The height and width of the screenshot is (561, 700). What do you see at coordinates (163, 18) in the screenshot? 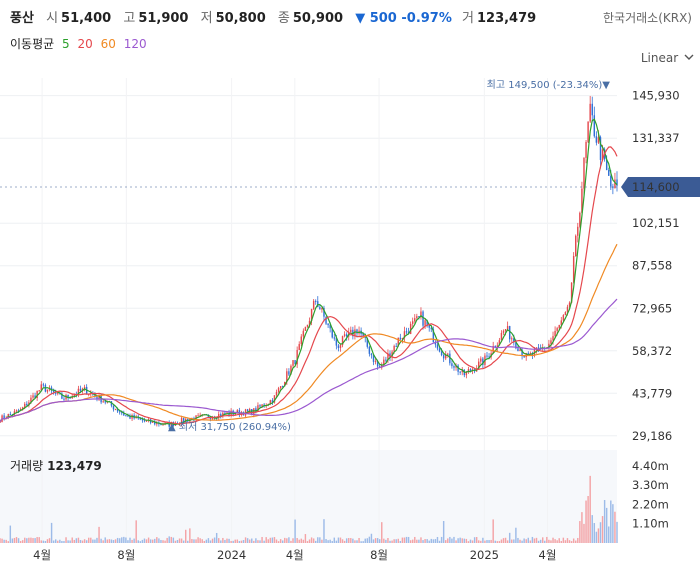
I see `high-value: 51,900` at bounding box center [163, 18].